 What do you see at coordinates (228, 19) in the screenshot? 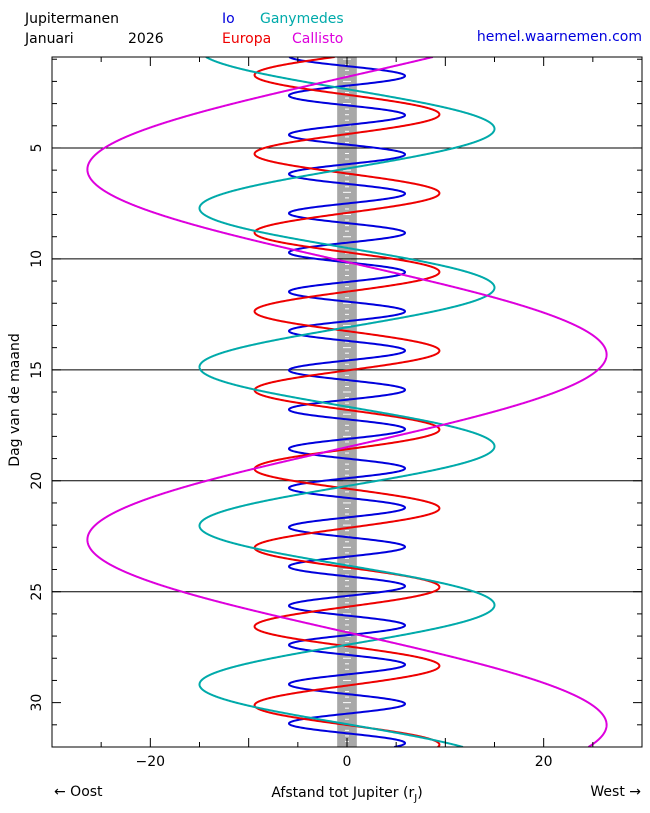
I see `legend-io: Io` at bounding box center [228, 19].